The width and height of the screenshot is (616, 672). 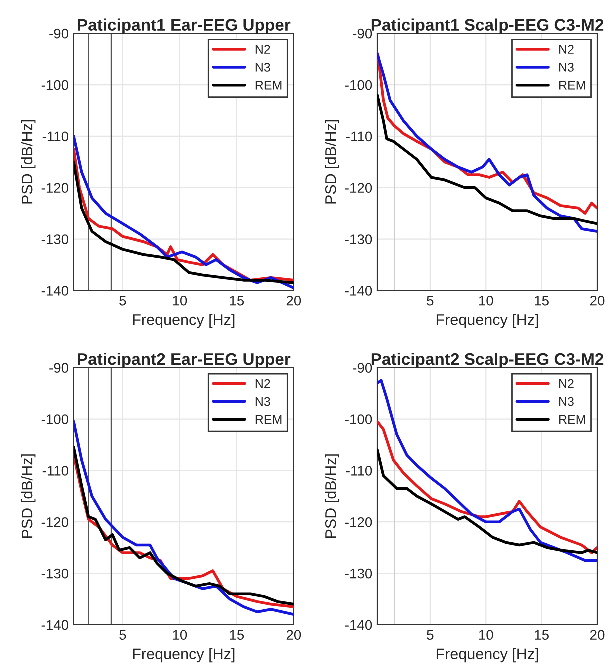 I want to click on chart-title: Paticipant2 Scalp-EEG C3-M2, so click(x=488, y=360).